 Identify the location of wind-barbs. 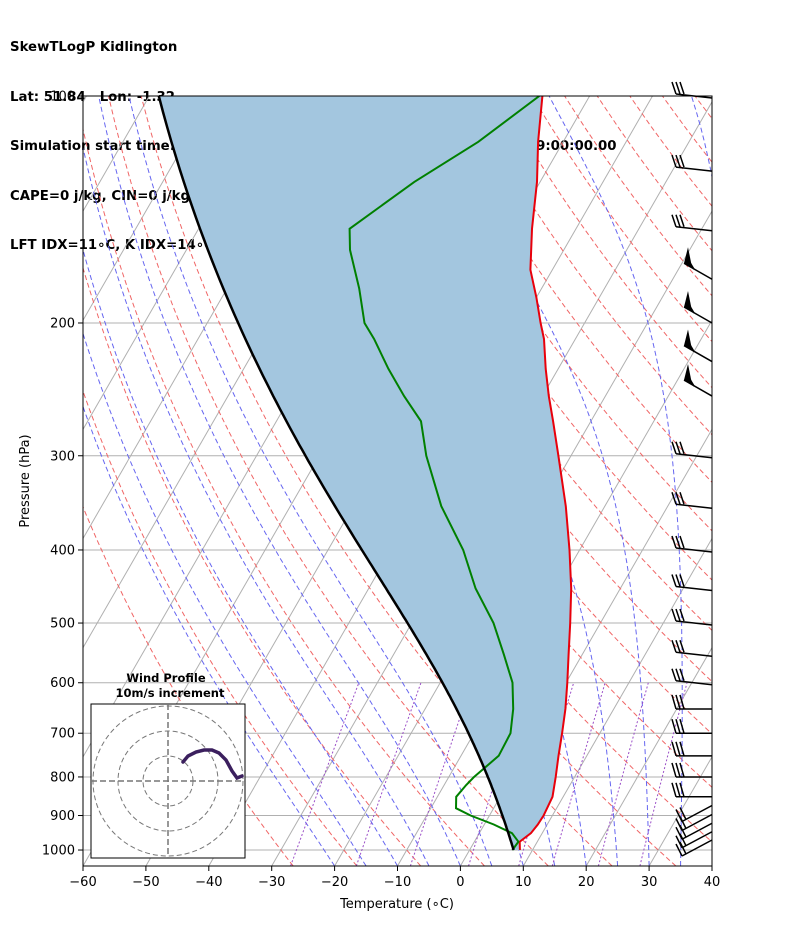
(692, 469).